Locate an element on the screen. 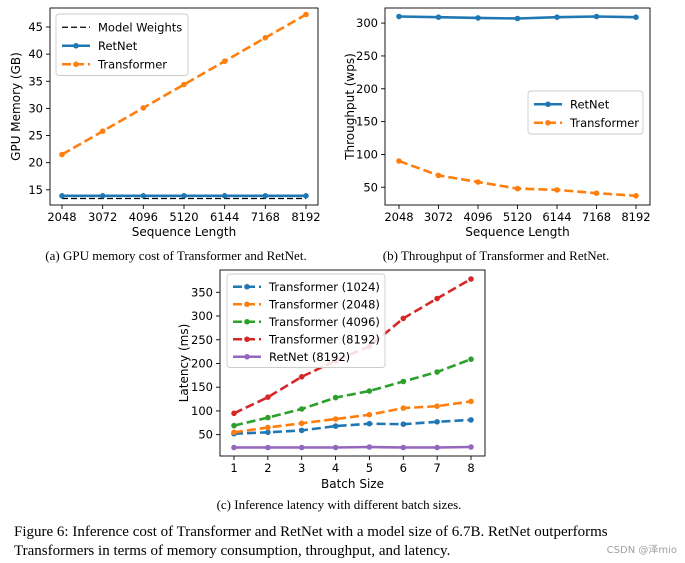  x-axis-label: Sequence Length is located at coordinates (517, 232).